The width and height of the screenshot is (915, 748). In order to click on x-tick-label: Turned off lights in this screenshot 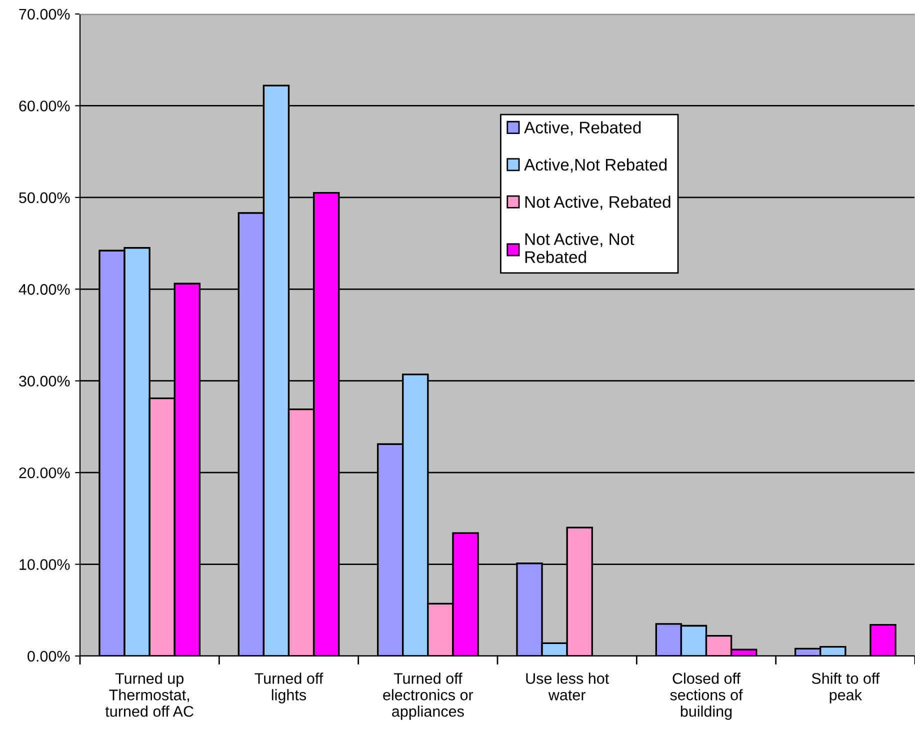, I will do `click(289, 688)`.